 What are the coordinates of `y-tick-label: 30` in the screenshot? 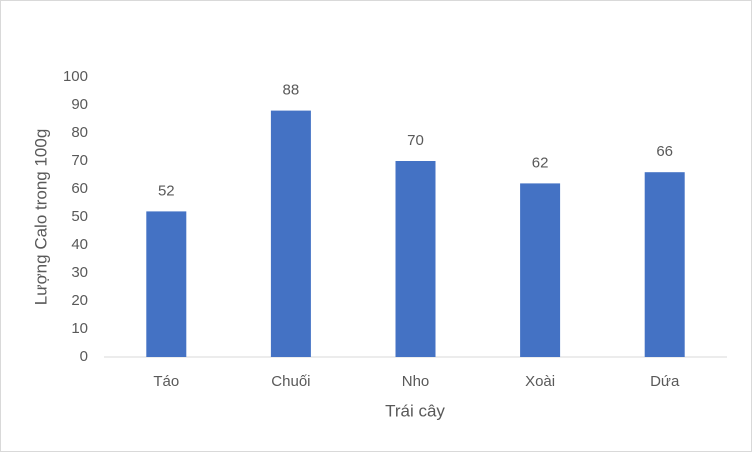 It's located at (79, 272).